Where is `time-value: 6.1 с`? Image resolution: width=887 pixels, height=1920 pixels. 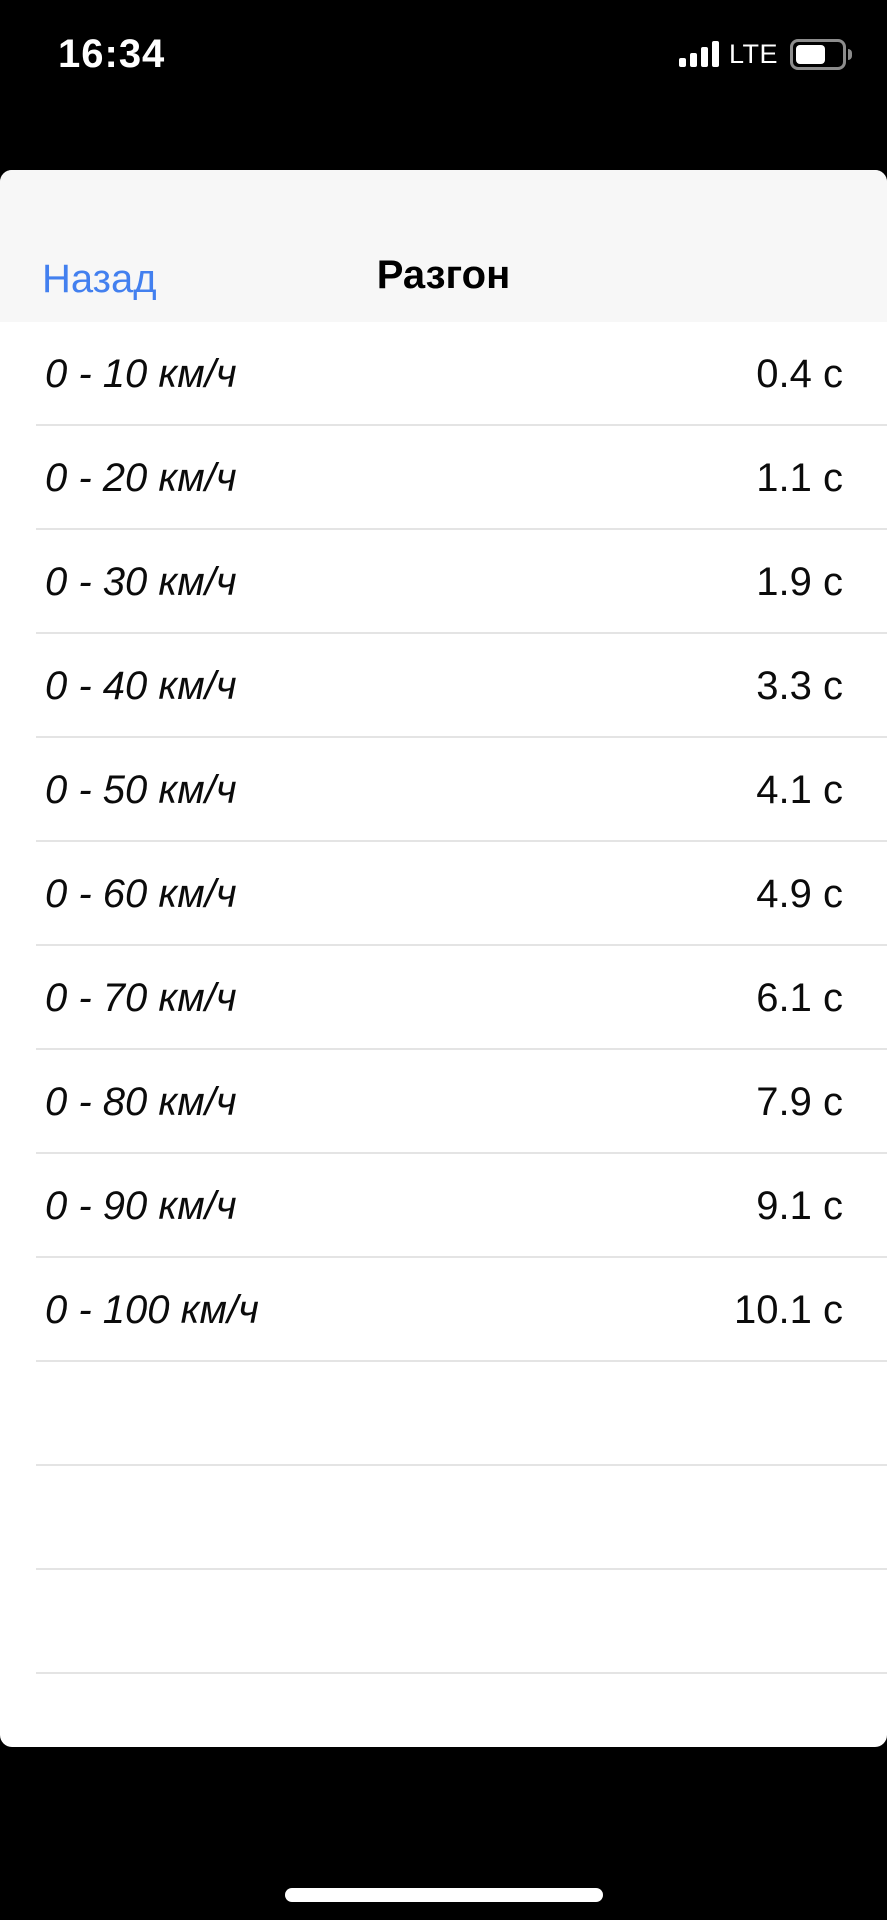 time-value: 6.1 с is located at coordinates (799, 997).